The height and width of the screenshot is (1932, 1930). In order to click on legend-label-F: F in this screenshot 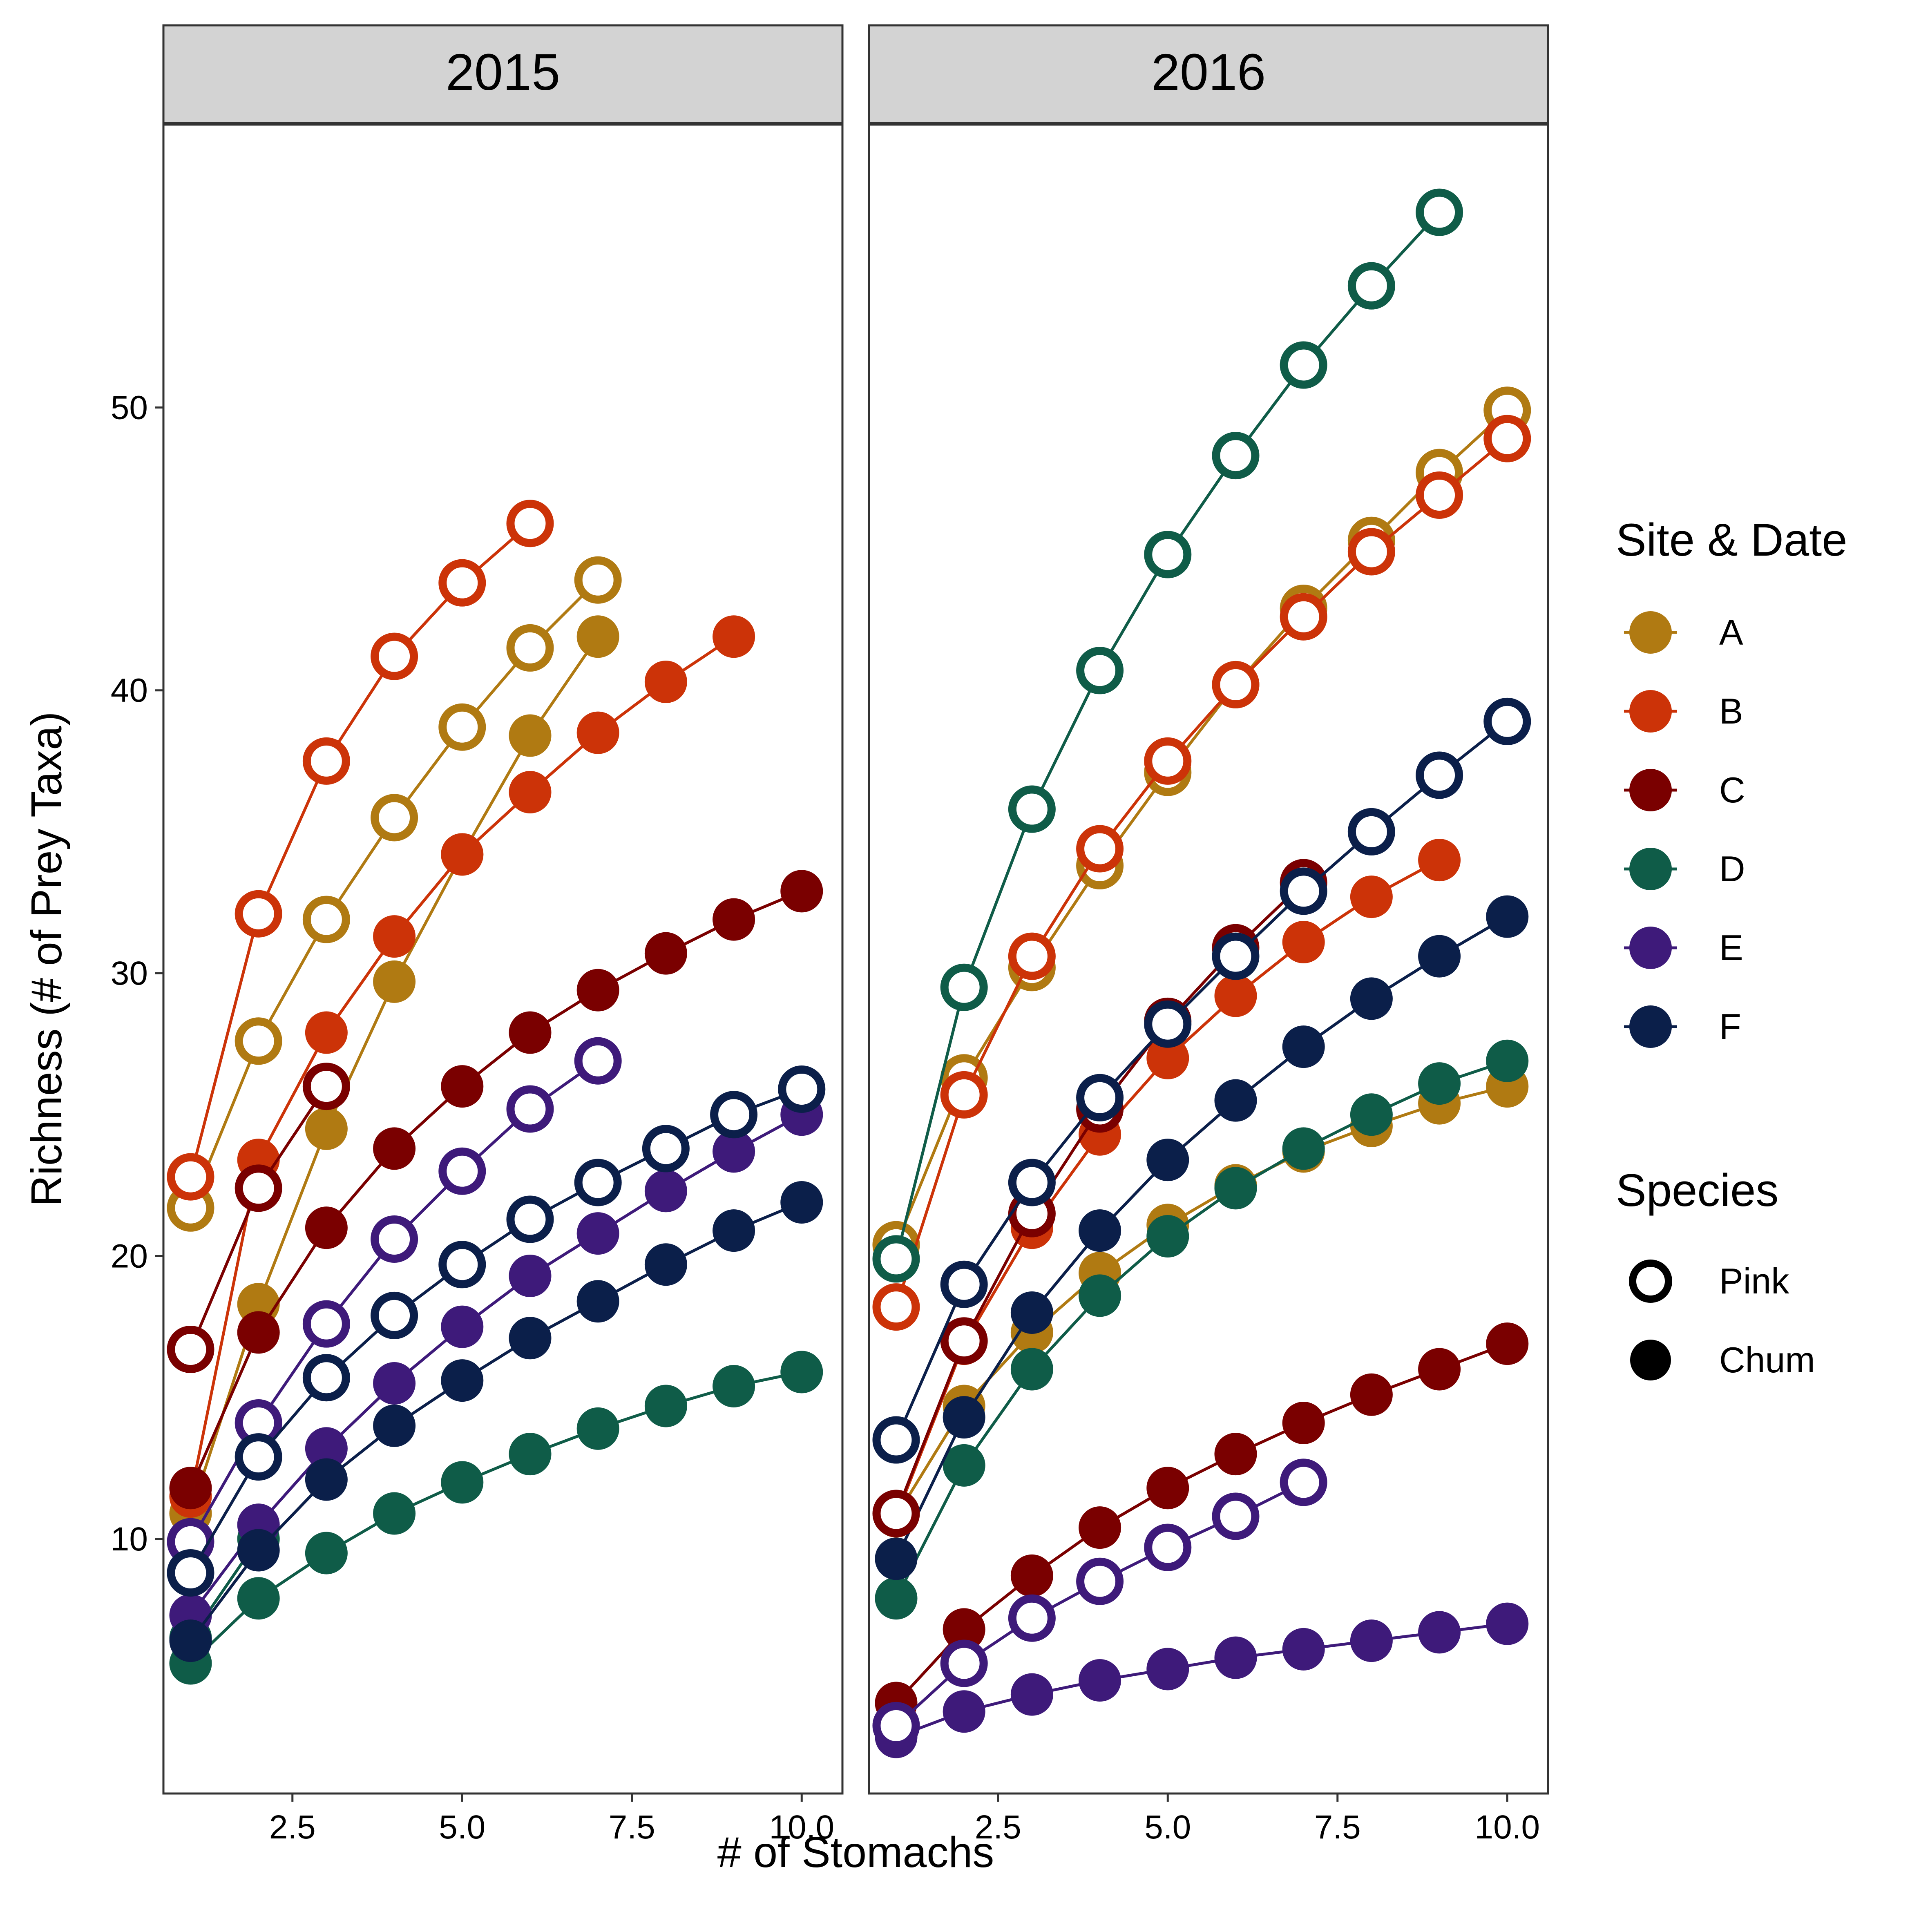, I will do `click(1730, 1026)`.